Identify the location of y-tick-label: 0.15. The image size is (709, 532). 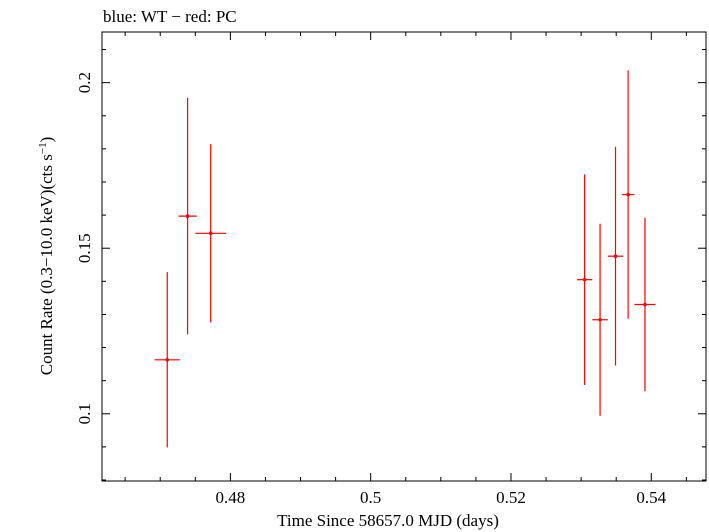
(84, 248).